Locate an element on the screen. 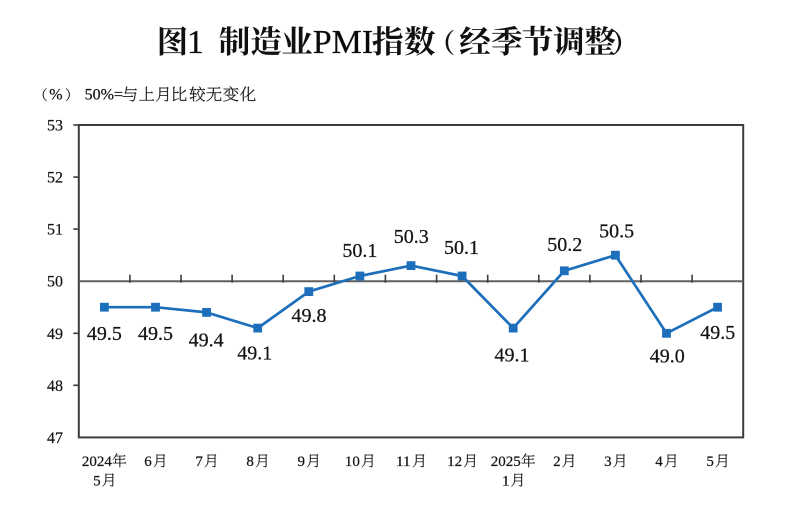 This screenshot has height=509, width=800. svg-text: 52 is located at coordinates (55, 178).